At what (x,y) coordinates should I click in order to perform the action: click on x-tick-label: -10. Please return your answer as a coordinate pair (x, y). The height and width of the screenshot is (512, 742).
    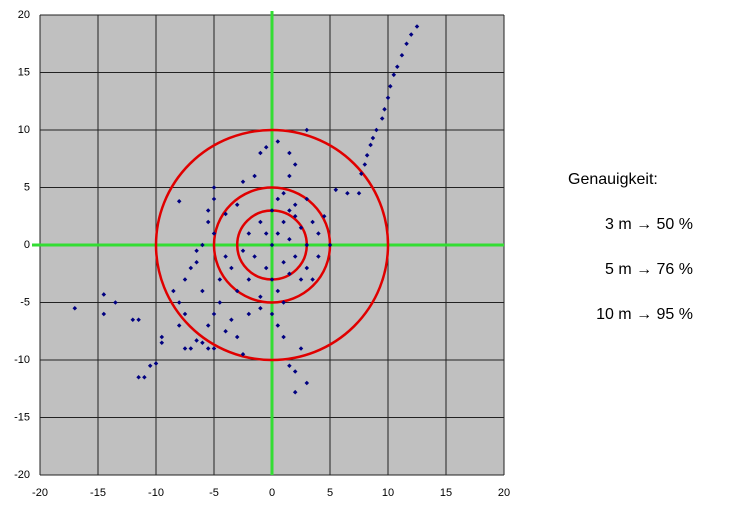
    Looking at the image, I should click on (156, 493).